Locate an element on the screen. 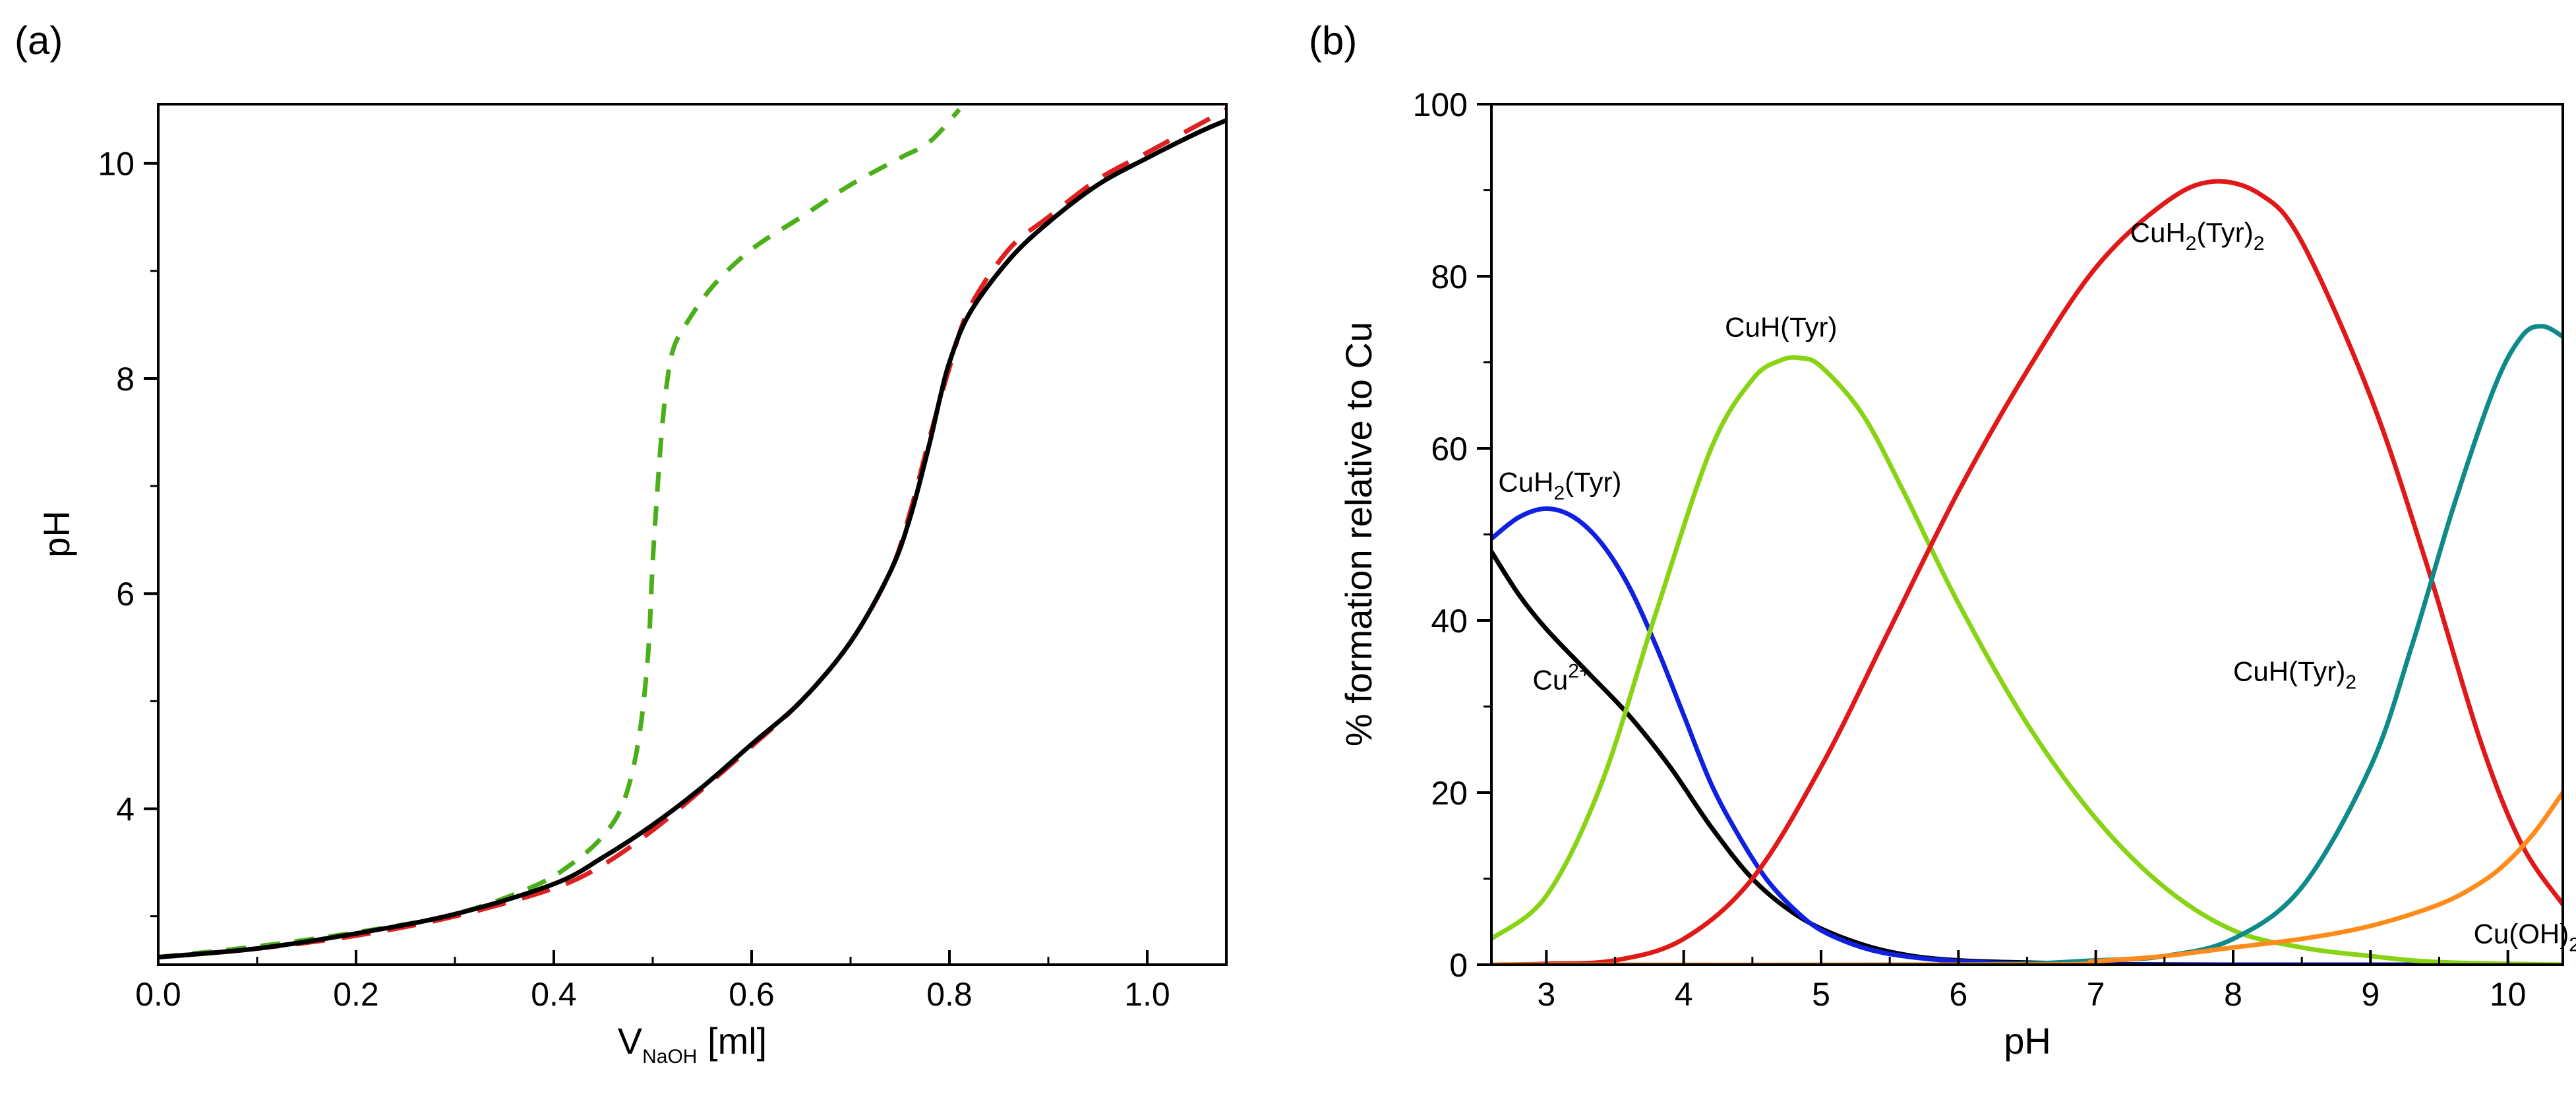  x-tick-label: 3 is located at coordinates (1546, 995).